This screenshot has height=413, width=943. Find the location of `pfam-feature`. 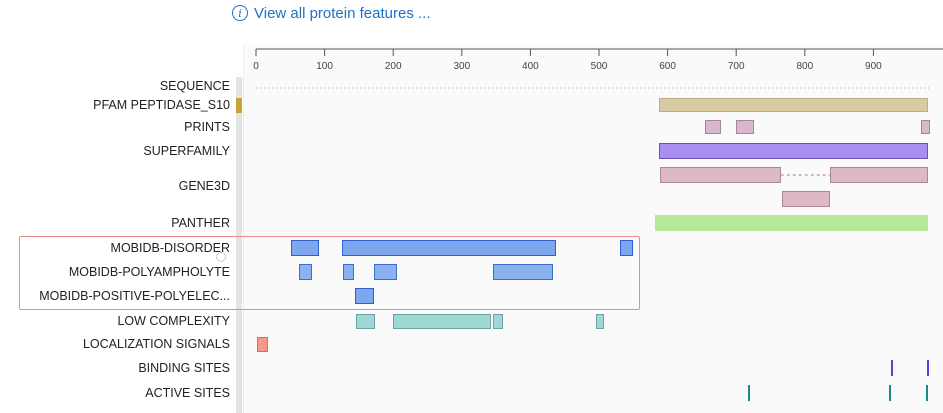

pfam-feature is located at coordinates (793, 105).